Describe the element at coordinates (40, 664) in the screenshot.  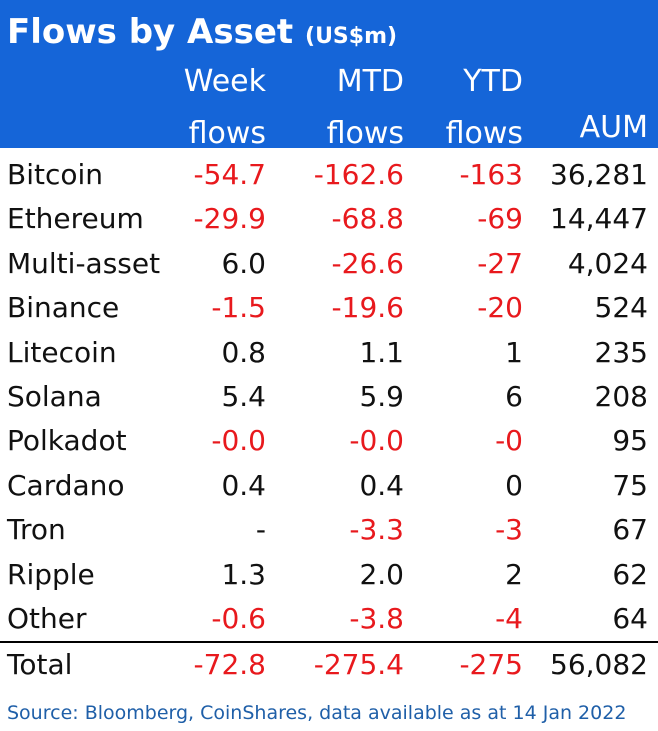
I see `total-label: Total` at that location.